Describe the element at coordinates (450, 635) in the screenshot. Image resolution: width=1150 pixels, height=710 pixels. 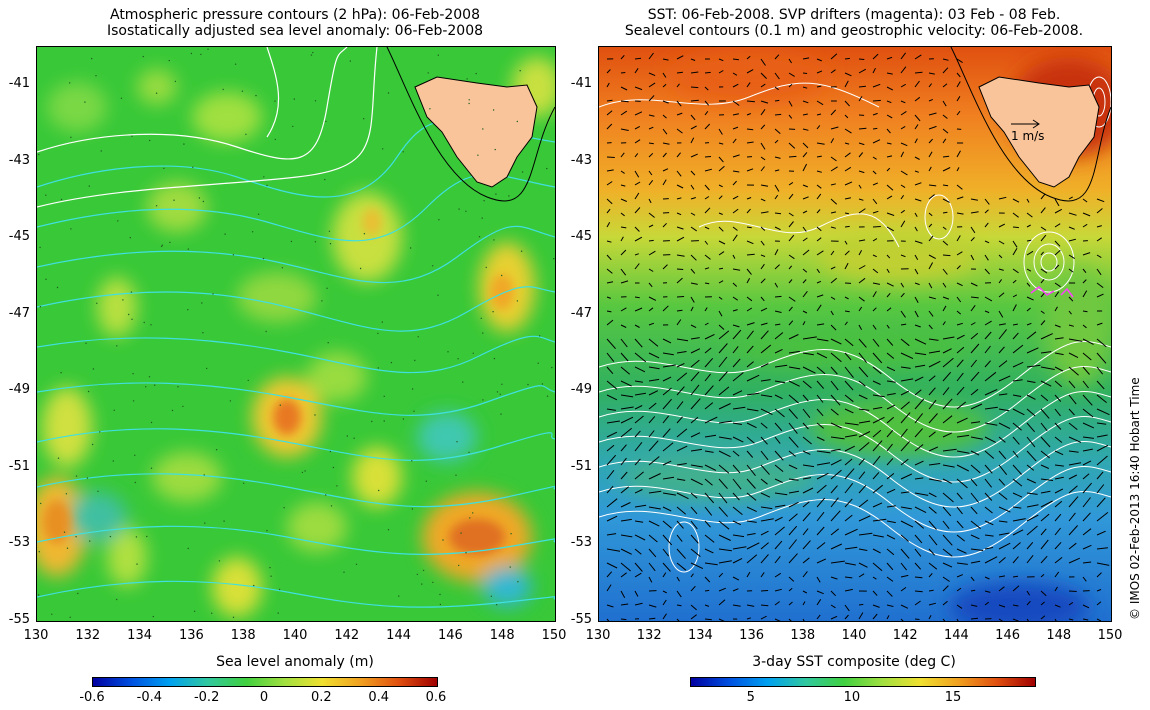
I see `x-tick-label: 146` at that location.